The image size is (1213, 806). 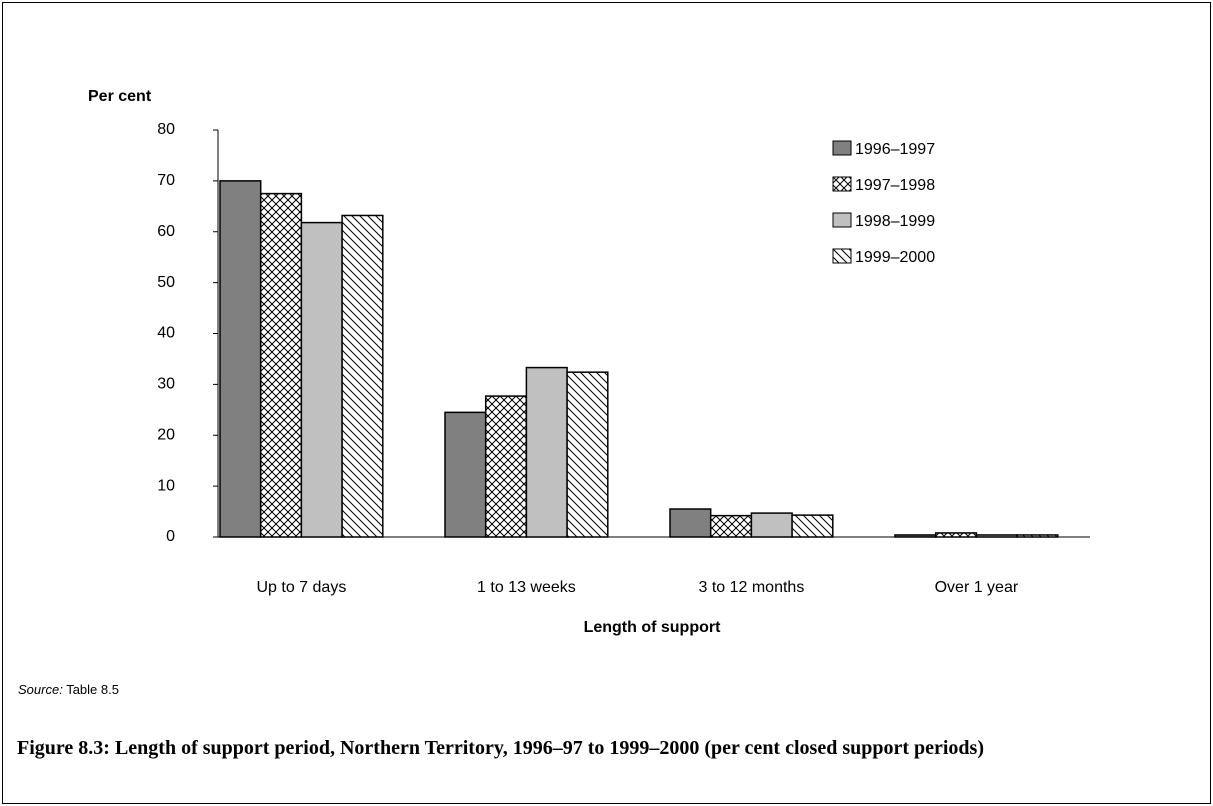 I want to click on y-tick-label: 80, so click(x=166, y=129).